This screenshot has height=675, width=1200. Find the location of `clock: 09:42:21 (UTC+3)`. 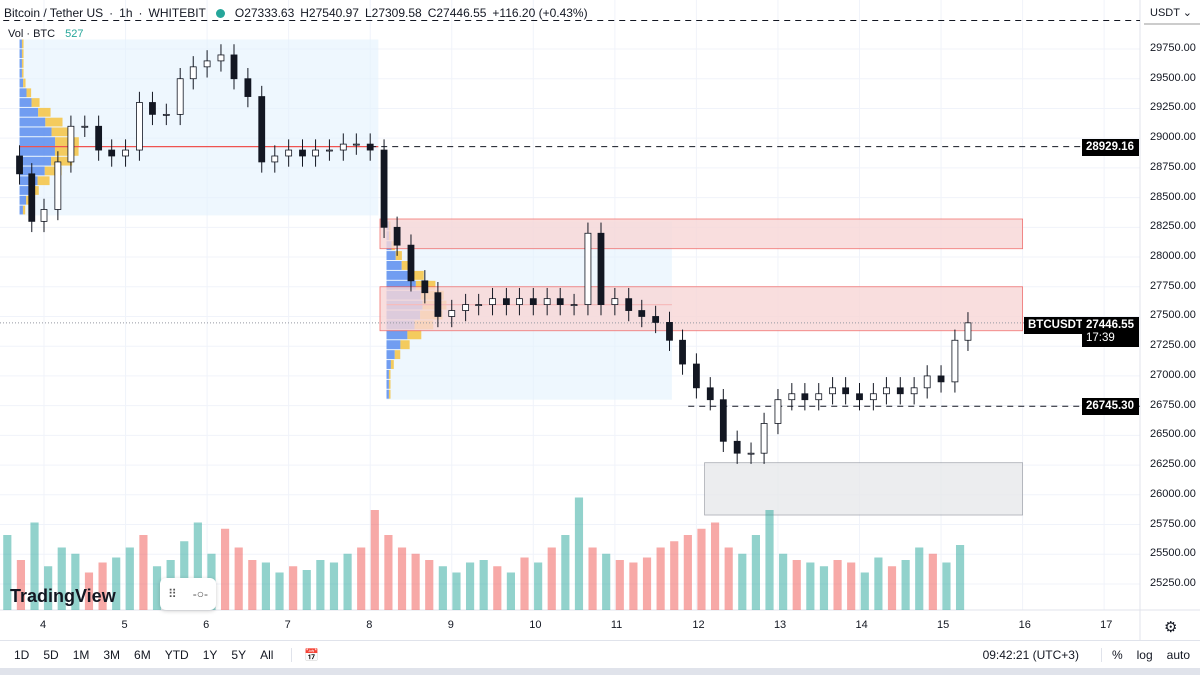

clock: 09:42:21 (UTC+3) is located at coordinates (1030, 654).